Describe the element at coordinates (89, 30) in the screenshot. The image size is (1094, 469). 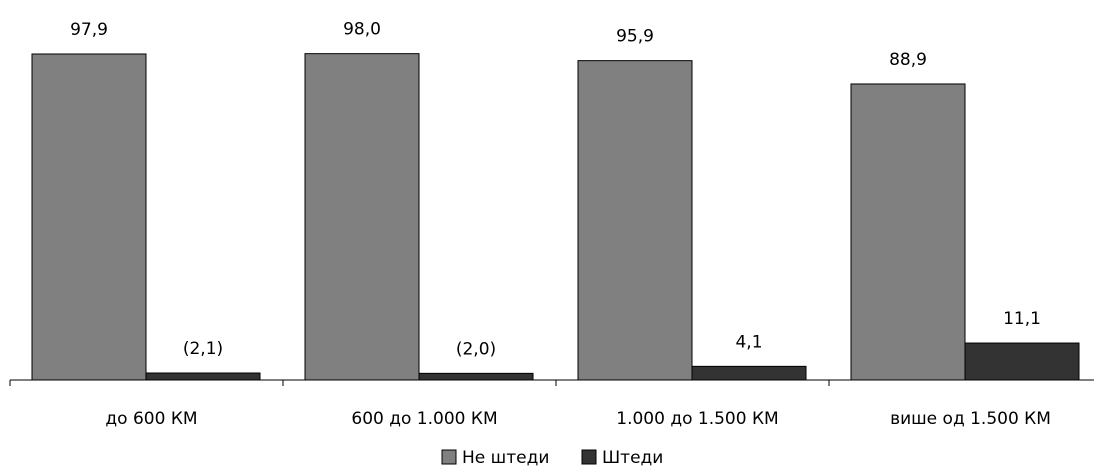
I see `value-label-ne-shtedi-1: 97,9` at that location.